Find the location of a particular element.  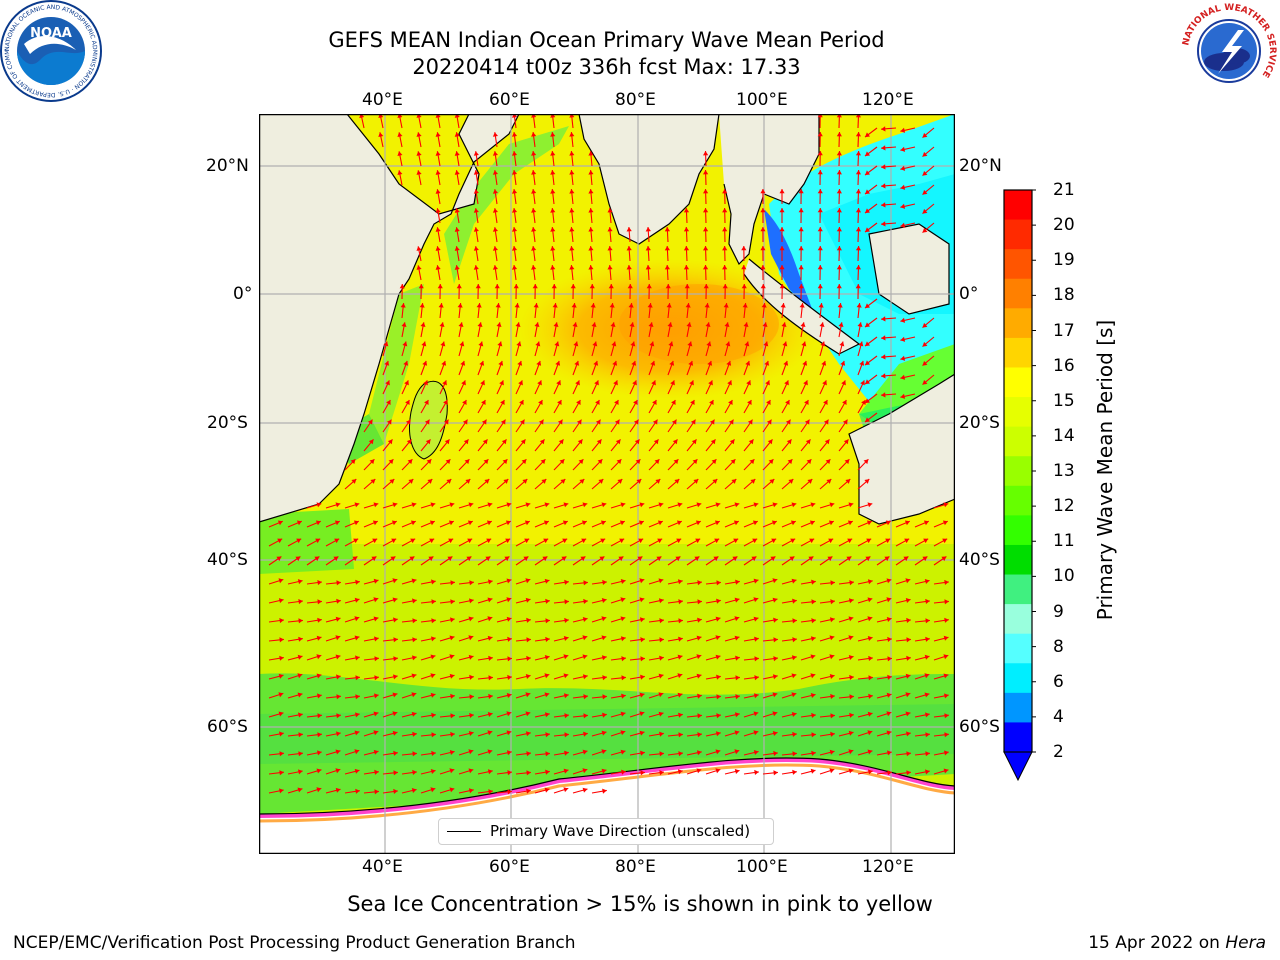

colorbar-label: Primary Wave Mean Period [s] is located at coordinates (1105, 470).